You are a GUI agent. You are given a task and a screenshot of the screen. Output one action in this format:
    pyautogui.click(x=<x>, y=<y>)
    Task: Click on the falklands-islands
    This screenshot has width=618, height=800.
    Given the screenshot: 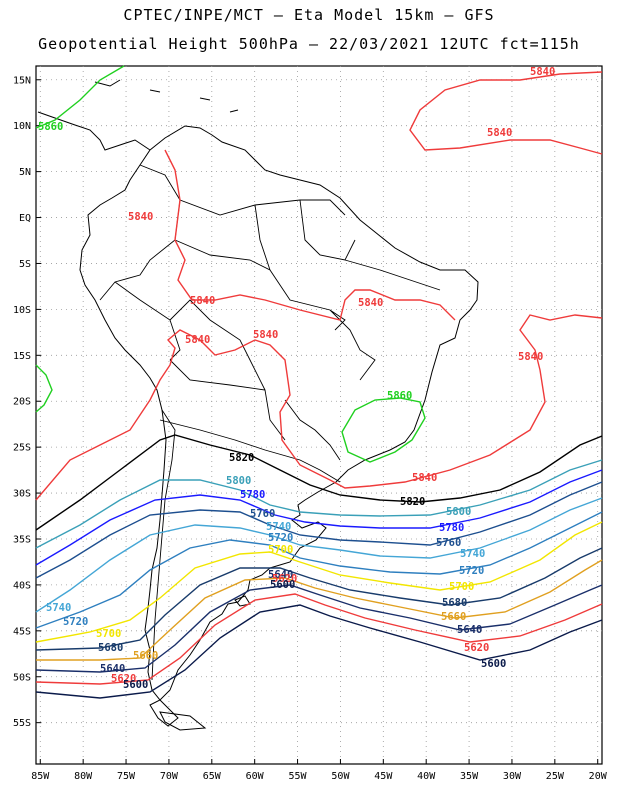 What is the action you would take?
    pyautogui.click(x=242, y=601)
    